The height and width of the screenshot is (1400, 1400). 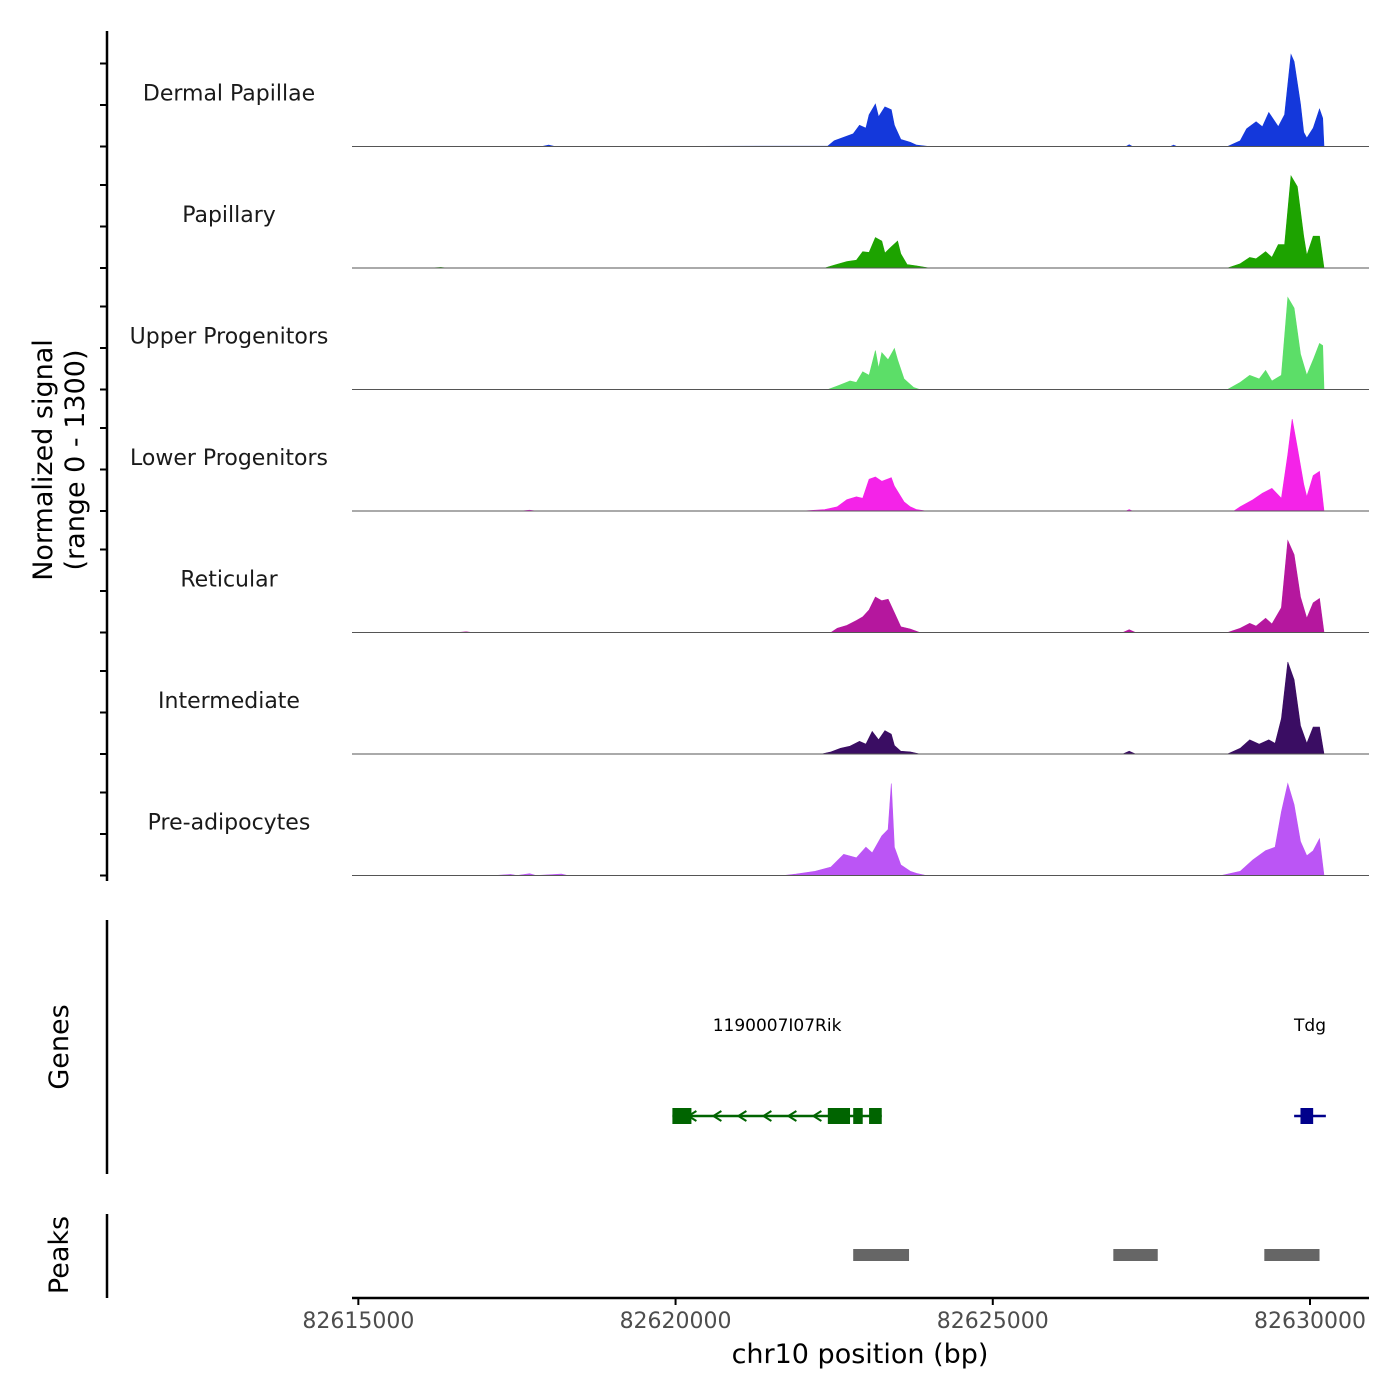 What do you see at coordinates (59, 1255) in the screenshot?
I see `peaks-axis-title: Peaks` at bounding box center [59, 1255].